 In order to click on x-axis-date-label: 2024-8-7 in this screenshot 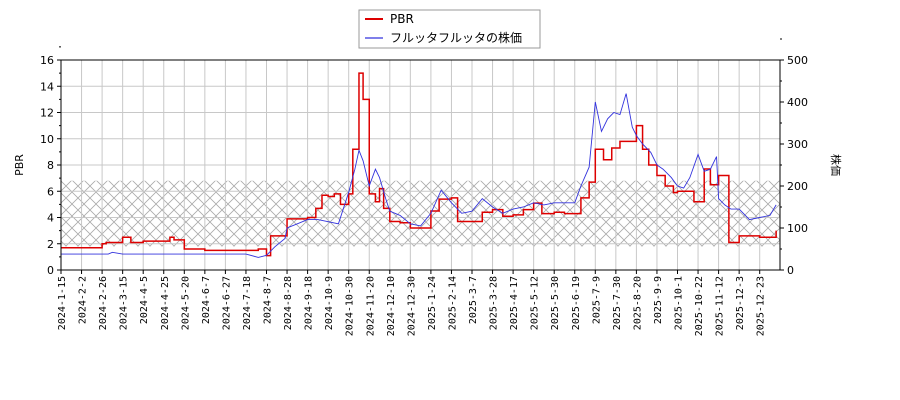, I will do `click(268, 300)`.